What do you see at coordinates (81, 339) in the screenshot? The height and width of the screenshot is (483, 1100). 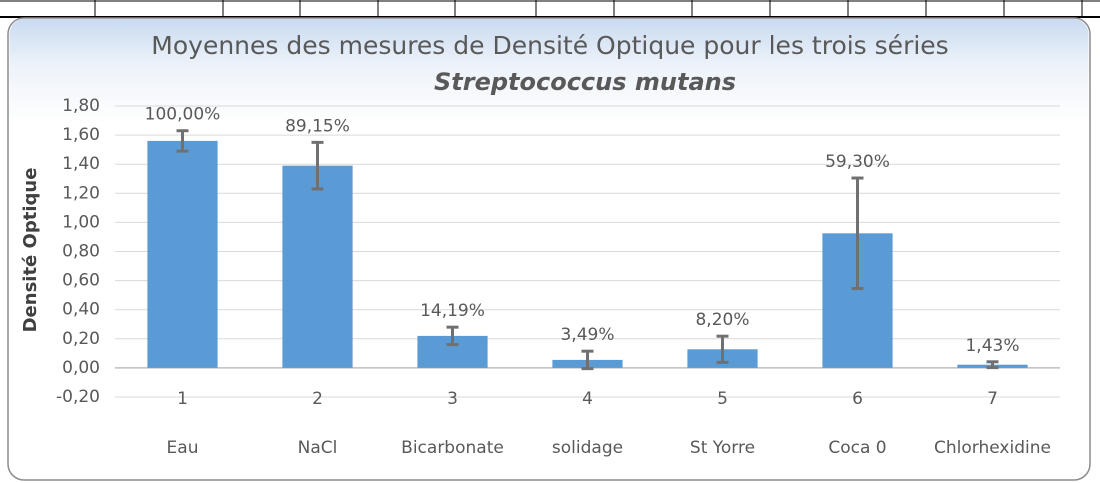 I see `y-tick-label: 0,20` at bounding box center [81, 339].